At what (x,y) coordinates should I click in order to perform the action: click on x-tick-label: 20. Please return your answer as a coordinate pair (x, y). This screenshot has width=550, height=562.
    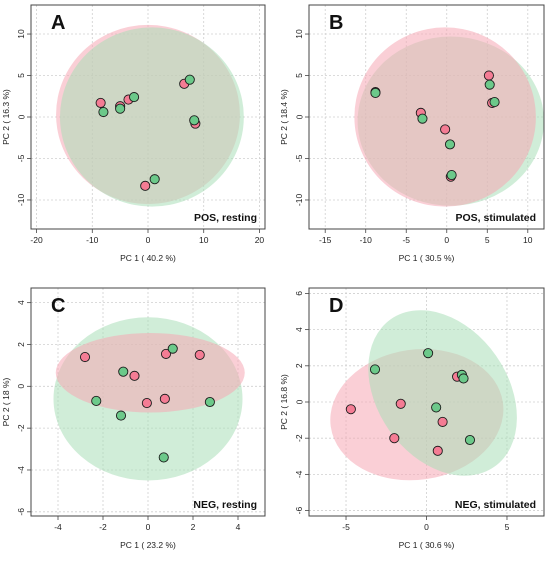
    Looking at the image, I should click on (260, 240).